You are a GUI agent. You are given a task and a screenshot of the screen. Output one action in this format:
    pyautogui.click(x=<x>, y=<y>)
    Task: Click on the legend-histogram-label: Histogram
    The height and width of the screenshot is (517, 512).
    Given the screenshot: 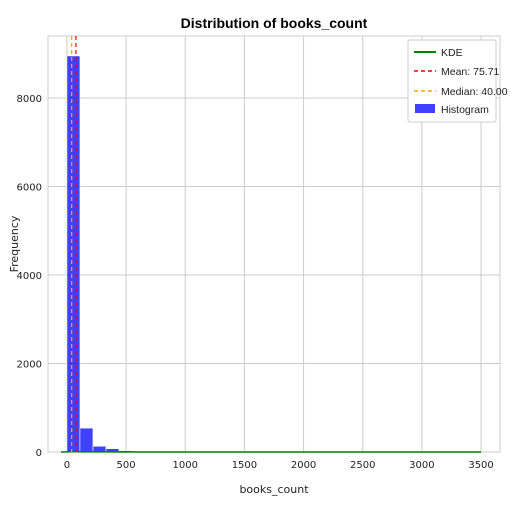 What is the action you would take?
    pyautogui.click(x=465, y=110)
    